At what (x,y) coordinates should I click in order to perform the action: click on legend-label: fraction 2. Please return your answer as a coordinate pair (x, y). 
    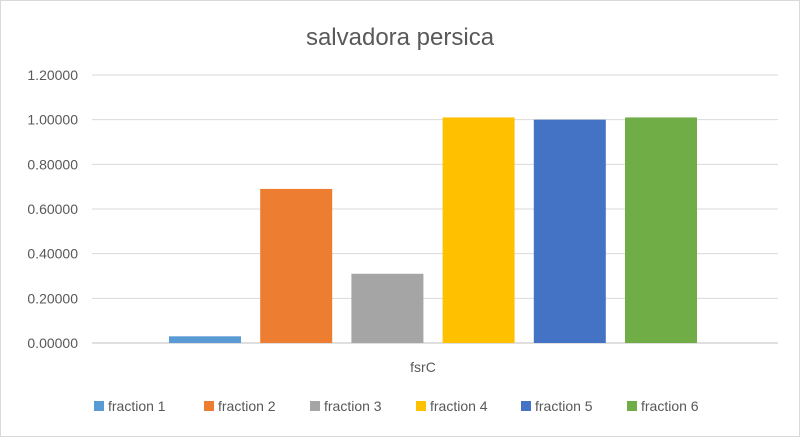
    Looking at the image, I should click on (247, 406).